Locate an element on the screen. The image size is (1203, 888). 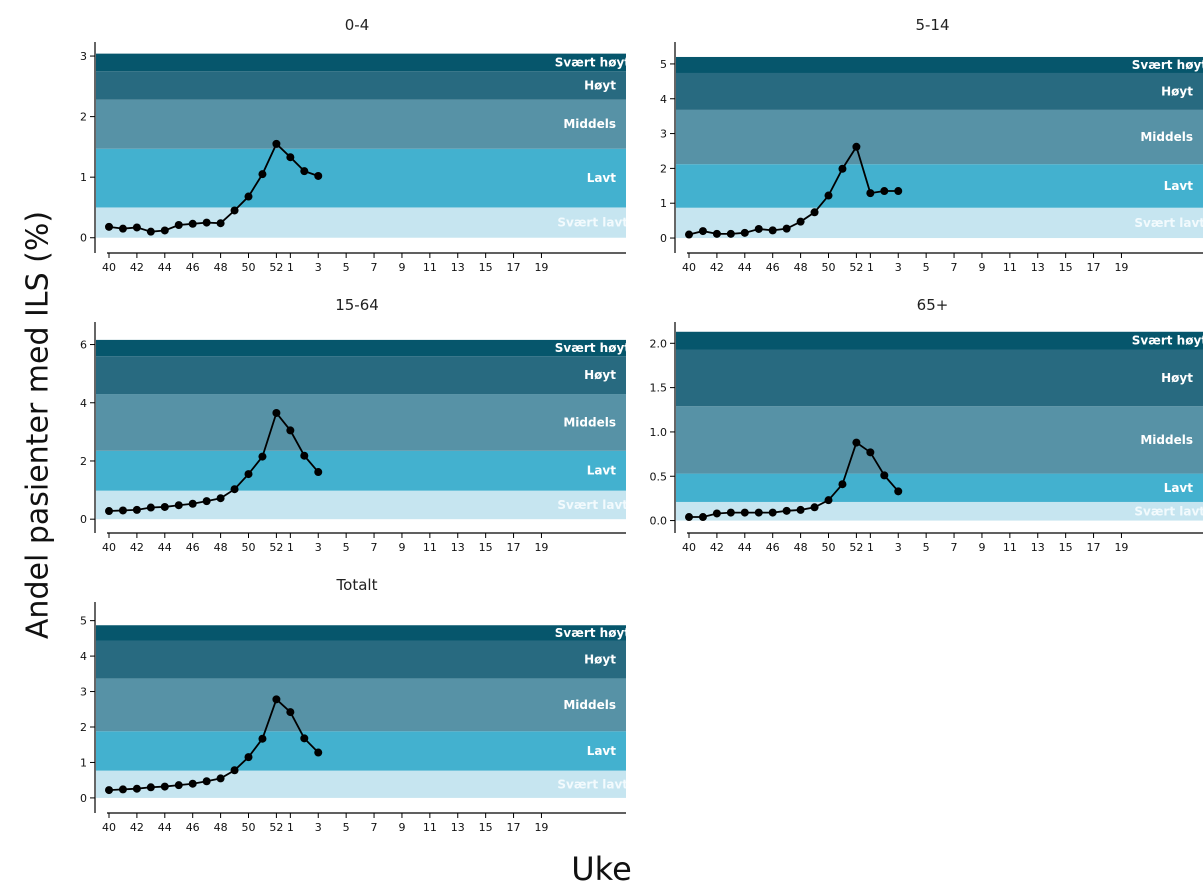
y-tick-label: 0.5 is located at coordinates (659, 476).